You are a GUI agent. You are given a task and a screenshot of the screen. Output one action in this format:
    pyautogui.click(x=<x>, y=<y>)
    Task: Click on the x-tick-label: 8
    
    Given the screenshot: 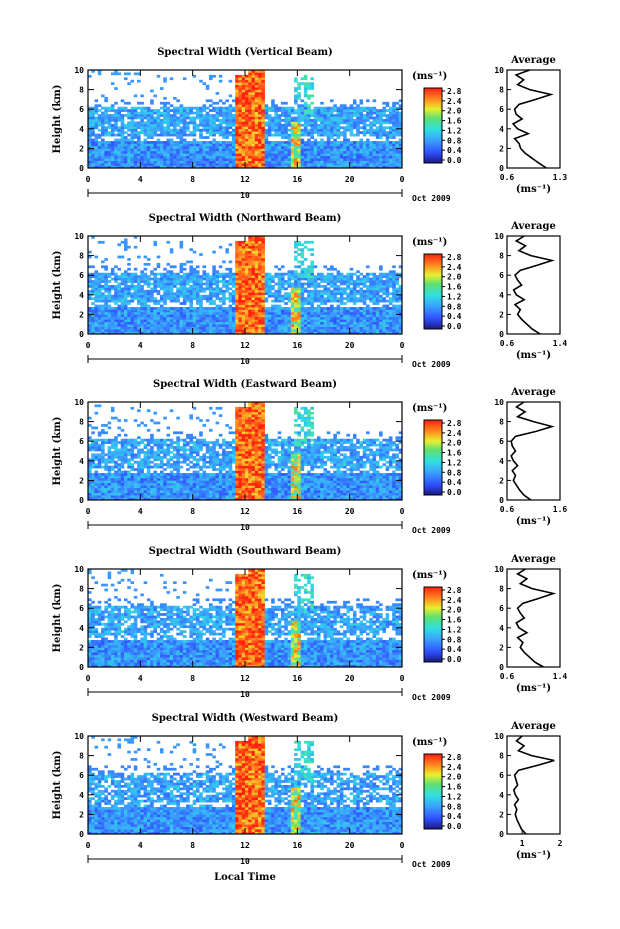 What is the action you would take?
    pyautogui.click(x=192, y=345)
    